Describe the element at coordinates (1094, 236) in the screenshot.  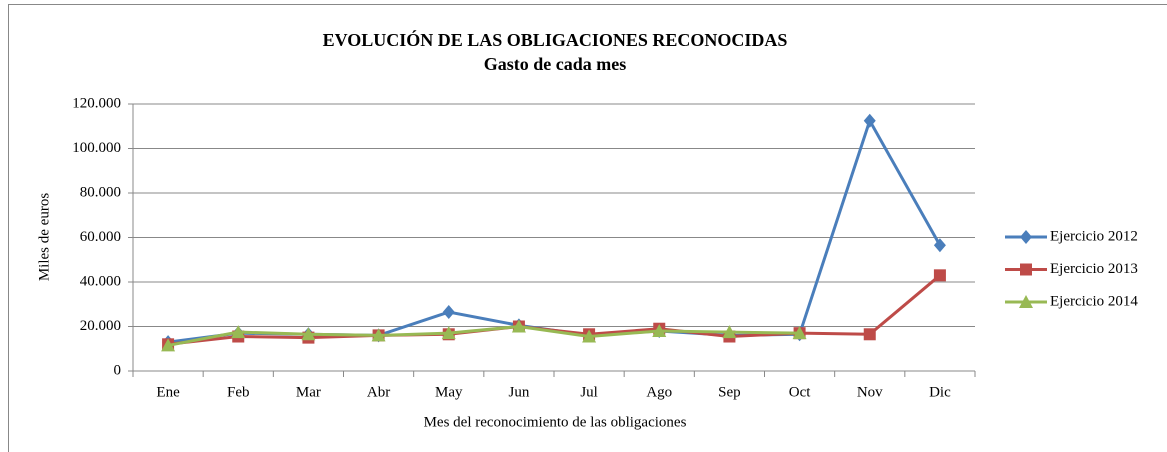
I see `legend-label: Ejercicio 2012` at that location.